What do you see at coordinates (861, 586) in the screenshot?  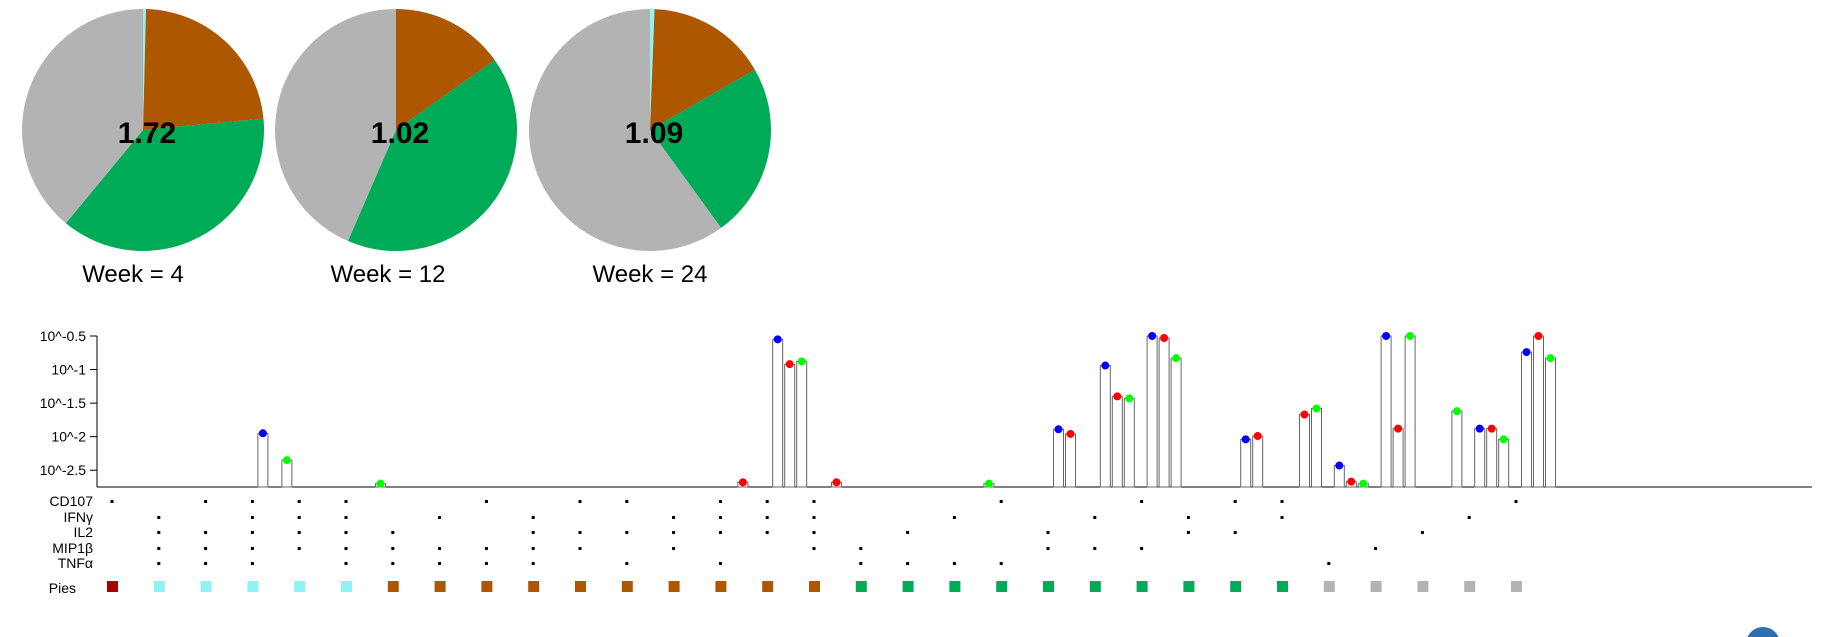 I see `pie-swatch-col17` at bounding box center [861, 586].